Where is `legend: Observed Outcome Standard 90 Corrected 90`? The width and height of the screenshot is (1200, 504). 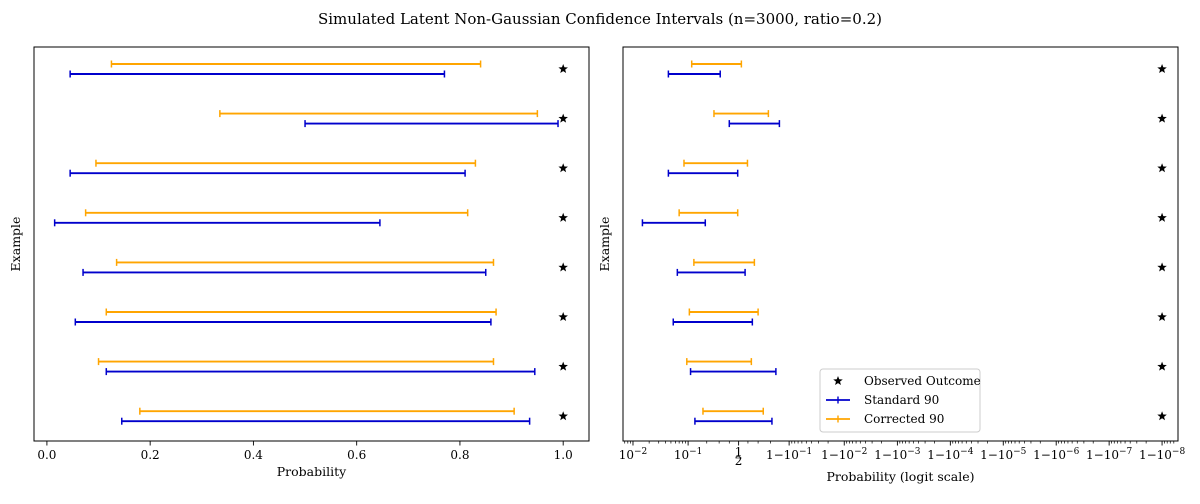
legend: Observed Outcome Standard 90 Corrected 90 is located at coordinates (900, 400).